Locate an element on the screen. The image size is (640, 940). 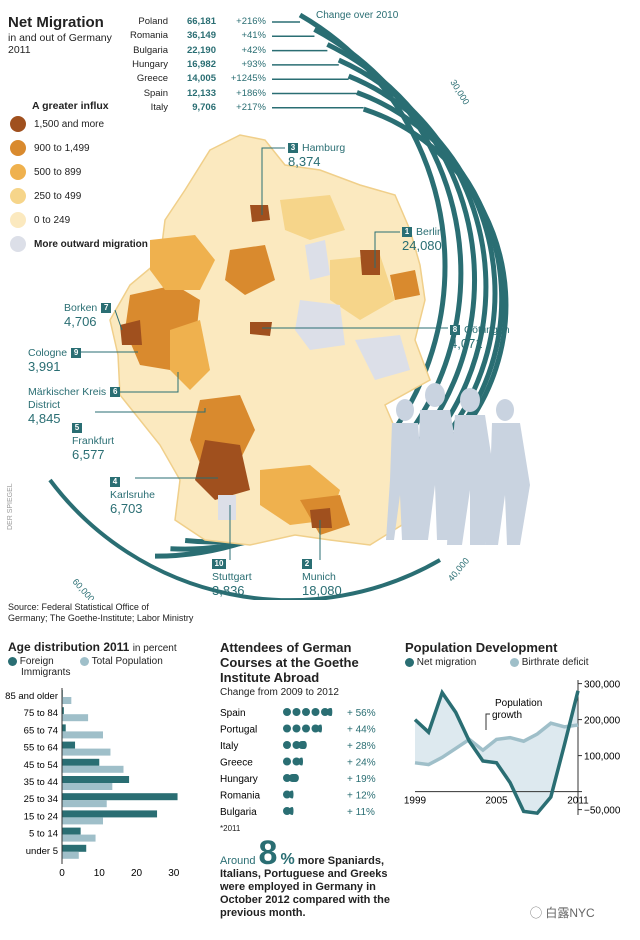
city-name: Karlsruhe is located at coordinates (132, 495).